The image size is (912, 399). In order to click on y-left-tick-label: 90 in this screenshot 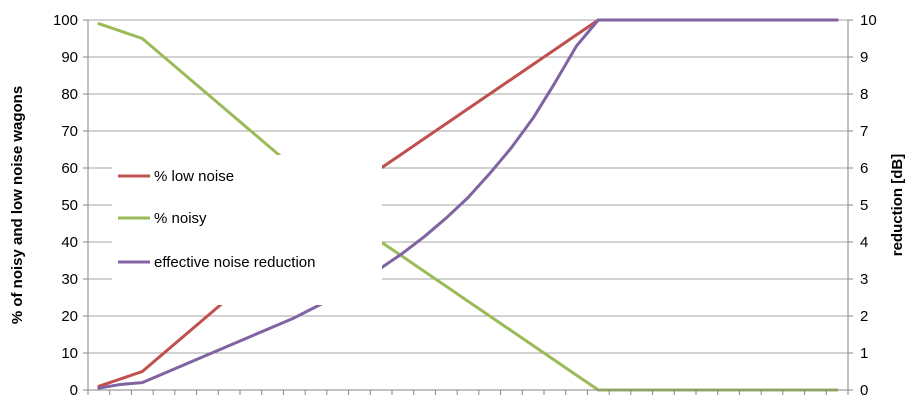, I will do `click(69, 57)`.